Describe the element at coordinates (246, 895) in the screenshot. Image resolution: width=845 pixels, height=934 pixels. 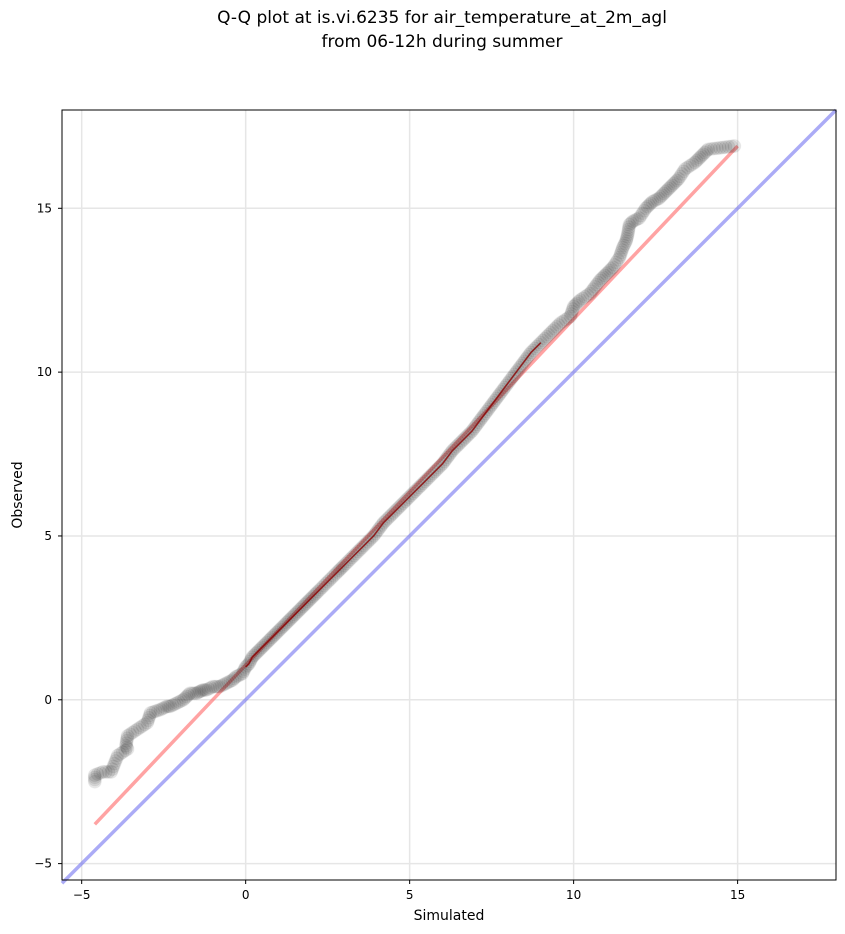
I see `x-tick-label: 0` at that location.